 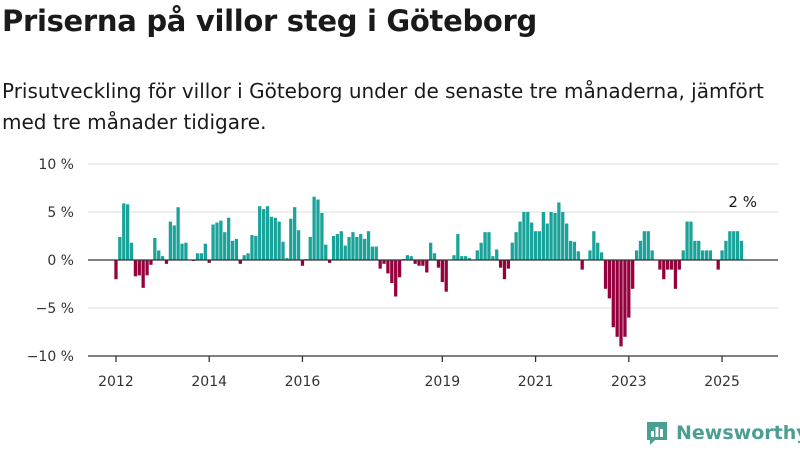 What do you see at coordinates (56, 165) in the screenshot?
I see `y-tick-label: 10 %` at bounding box center [56, 165].